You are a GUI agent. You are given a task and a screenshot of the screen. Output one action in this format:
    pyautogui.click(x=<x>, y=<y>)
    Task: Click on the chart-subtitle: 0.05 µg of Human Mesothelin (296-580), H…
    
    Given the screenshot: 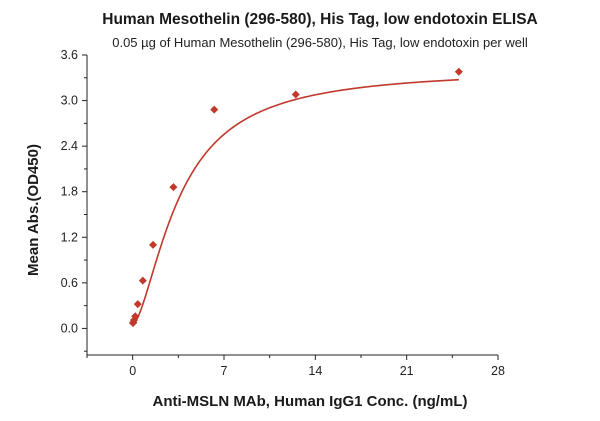 What is the action you would take?
    pyautogui.click(x=320, y=42)
    